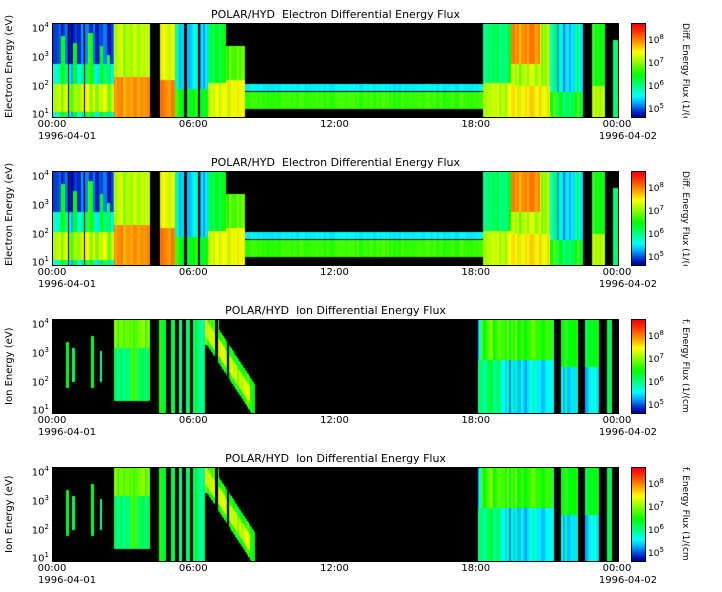 The width and height of the screenshot is (722, 592). What do you see at coordinates (685, 70) in the screenshot?
I see `colorbar-label: Diff. Energy Flux (1/(cm` at bounding box center [685, 70].